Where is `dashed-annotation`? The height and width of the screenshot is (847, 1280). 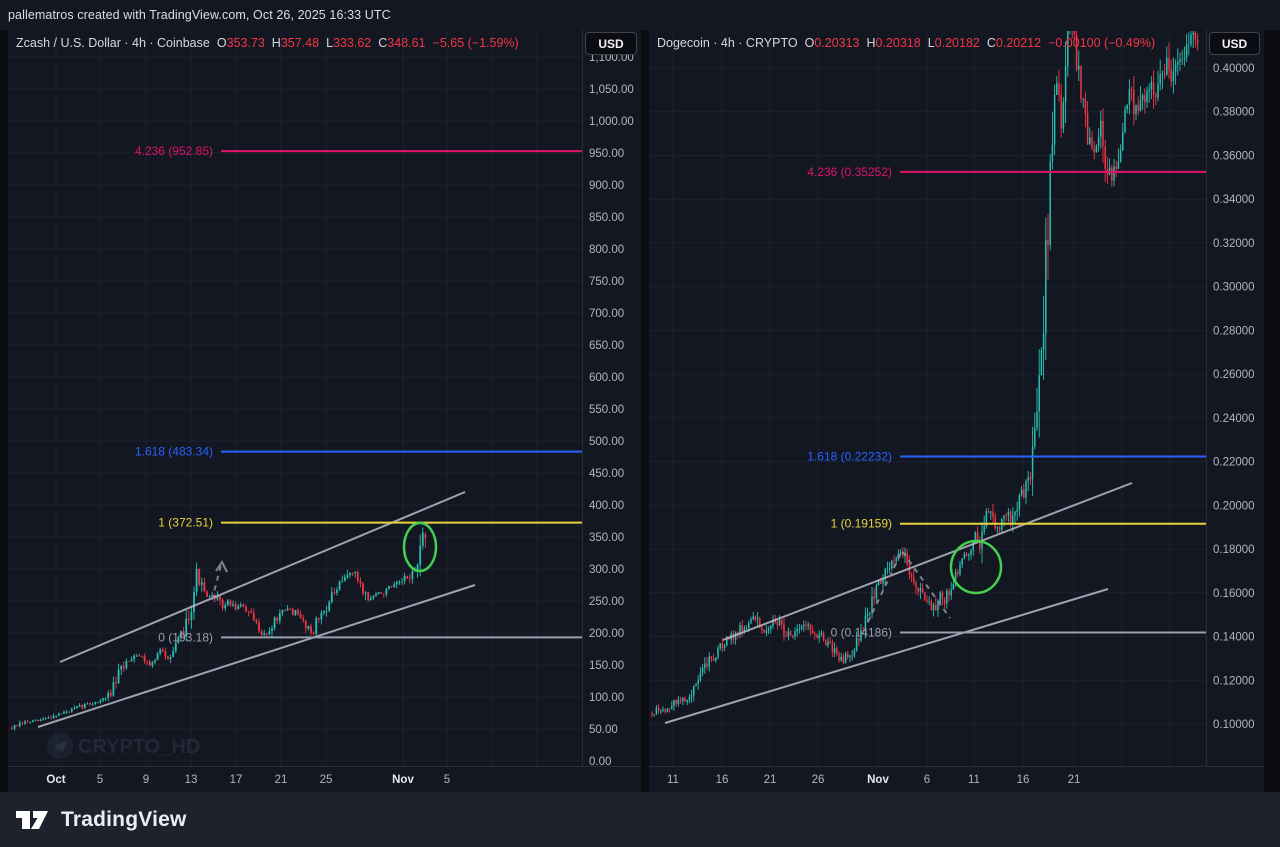
dashed-annotation is located at coordinates (216, 582).